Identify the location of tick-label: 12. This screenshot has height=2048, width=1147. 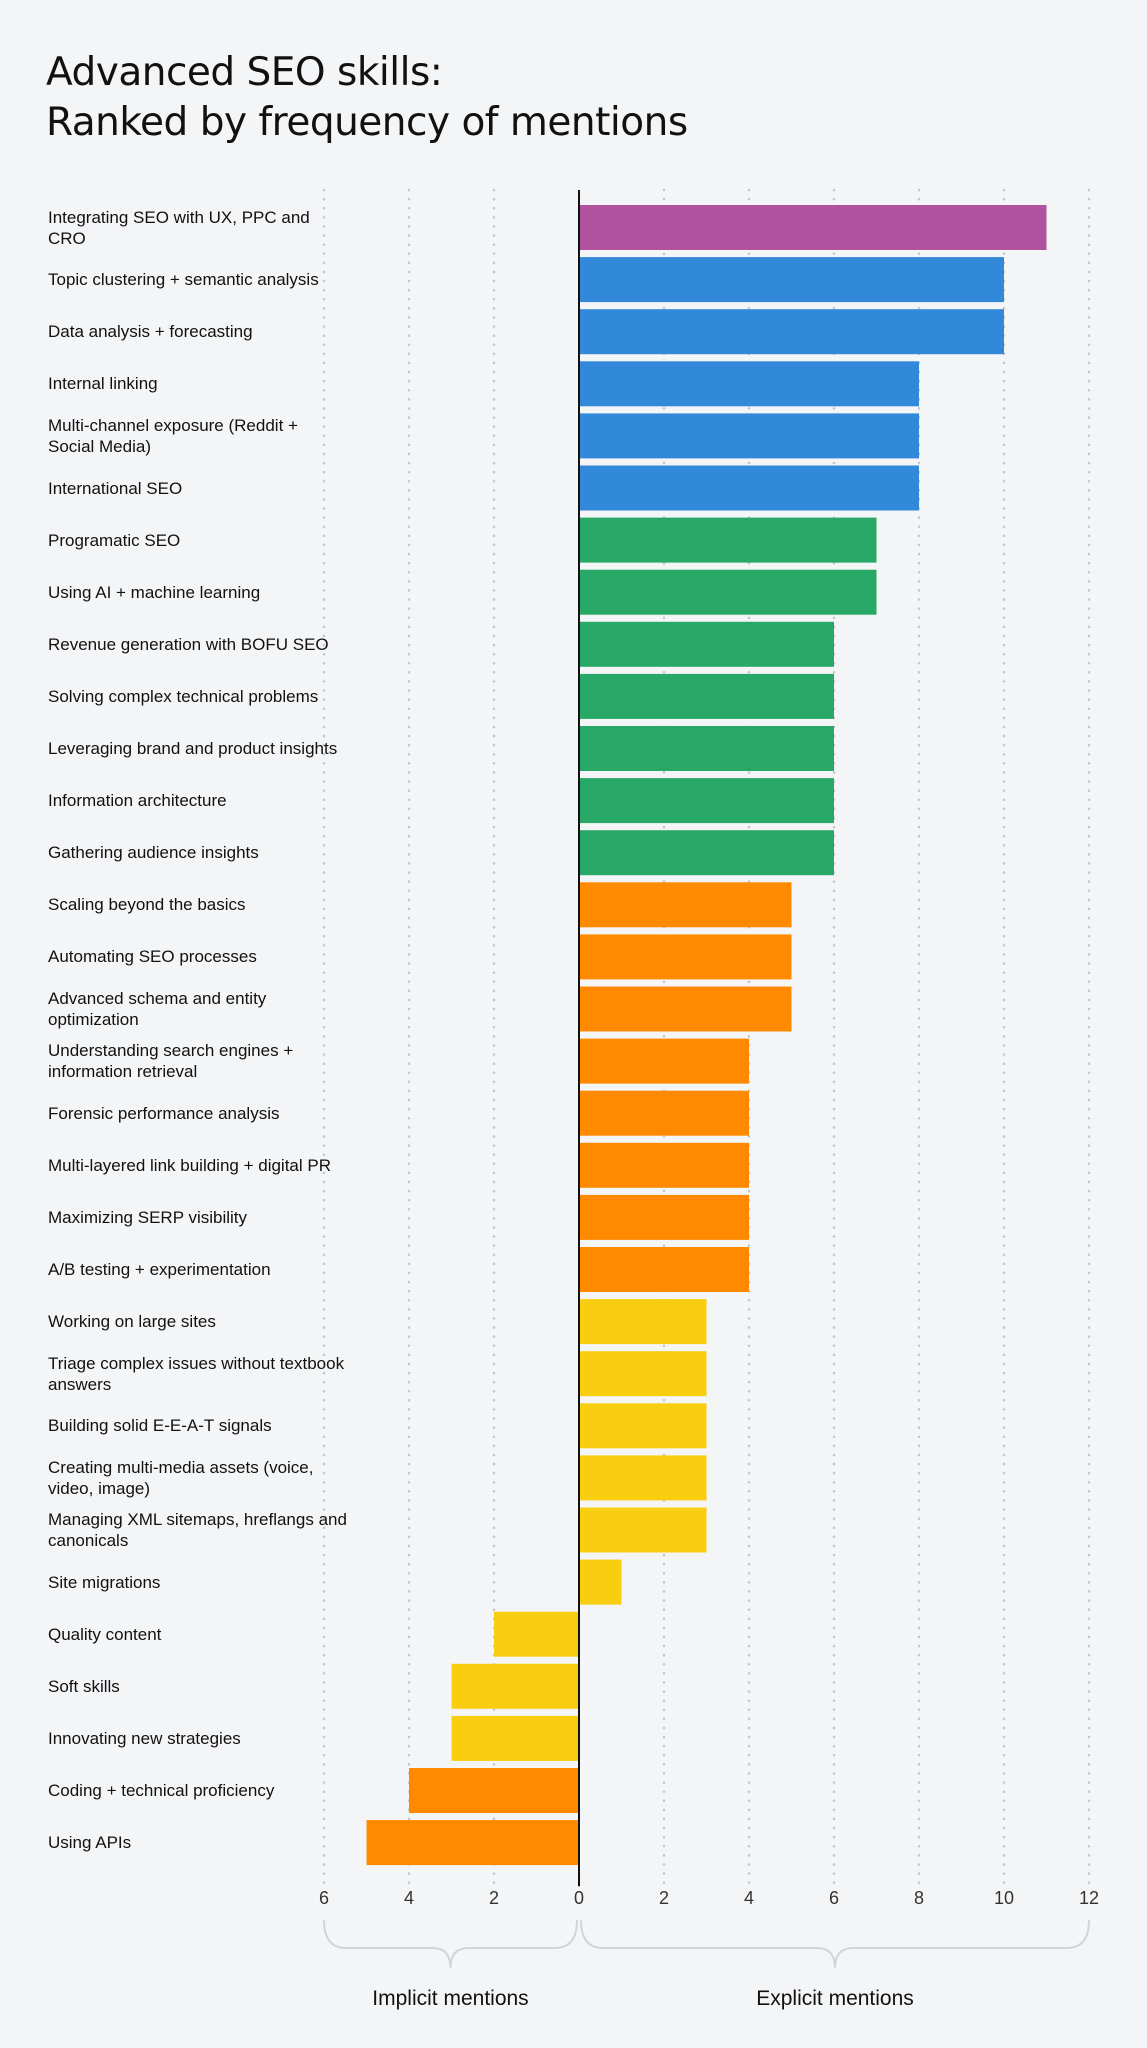
(1089, 1898).